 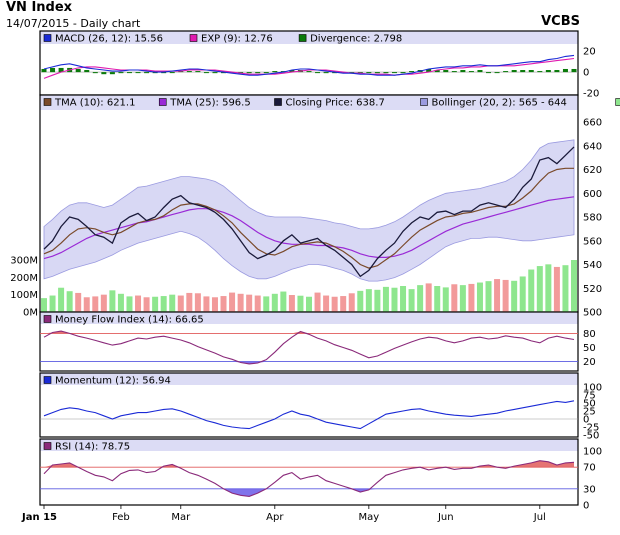 What do you see at coordinates (591, 436) in the screenshot?
I see `momentum-tick-label: -50` at bounding box center [591, 436].